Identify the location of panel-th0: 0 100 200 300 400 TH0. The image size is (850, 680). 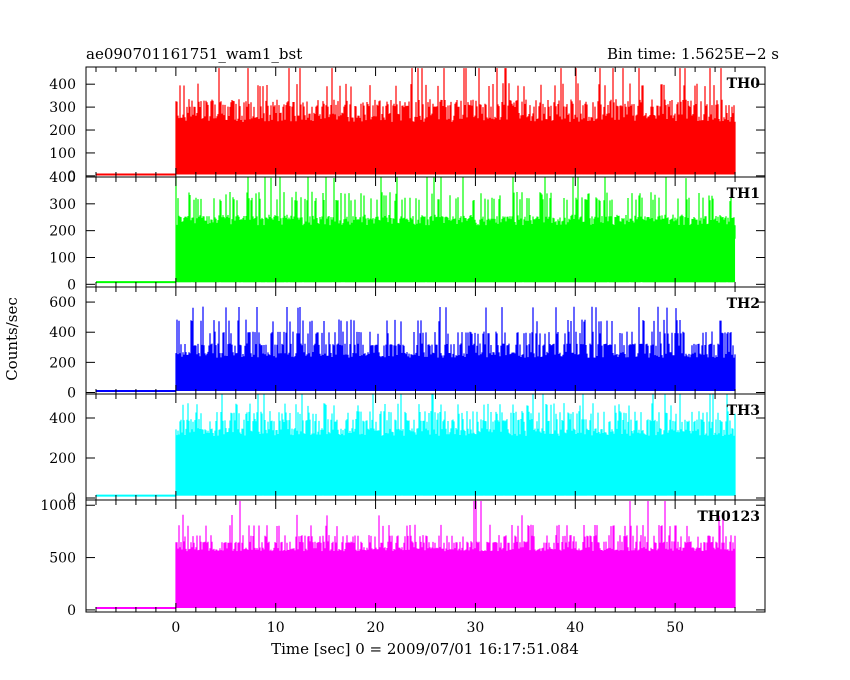
(407, 125).